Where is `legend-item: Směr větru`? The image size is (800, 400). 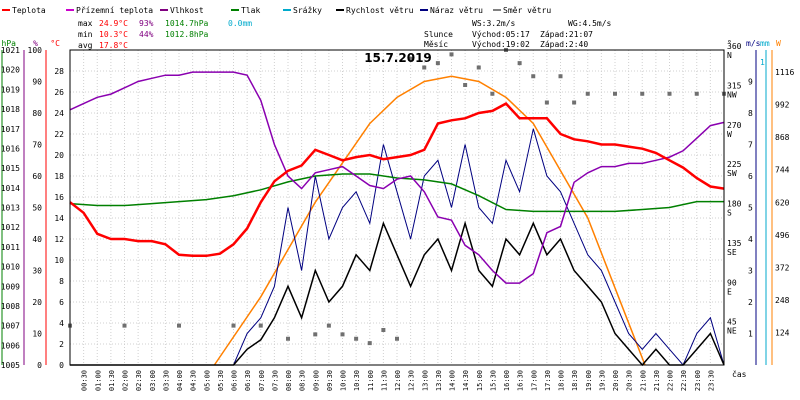
legend-item: Směr větru is located at coordinates (527, 10).